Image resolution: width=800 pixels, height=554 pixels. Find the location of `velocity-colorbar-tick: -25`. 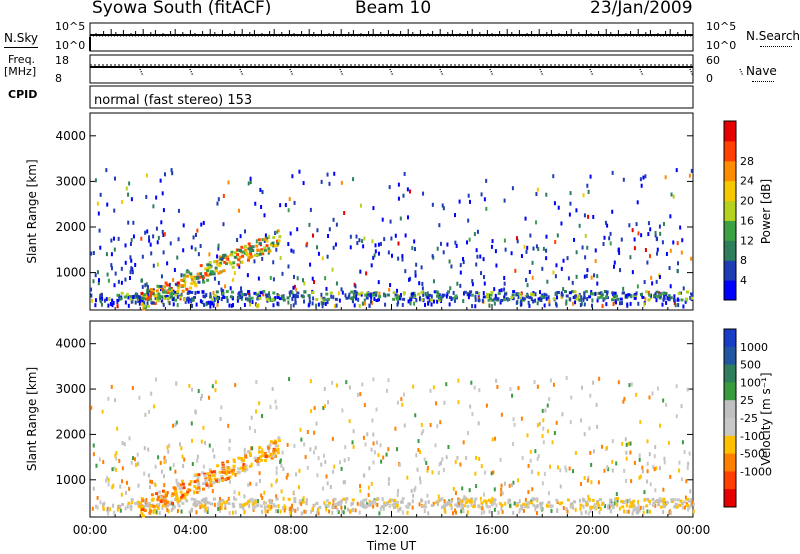

velocity-colorbar-tick: -25 is located at coordinates (749, 418).